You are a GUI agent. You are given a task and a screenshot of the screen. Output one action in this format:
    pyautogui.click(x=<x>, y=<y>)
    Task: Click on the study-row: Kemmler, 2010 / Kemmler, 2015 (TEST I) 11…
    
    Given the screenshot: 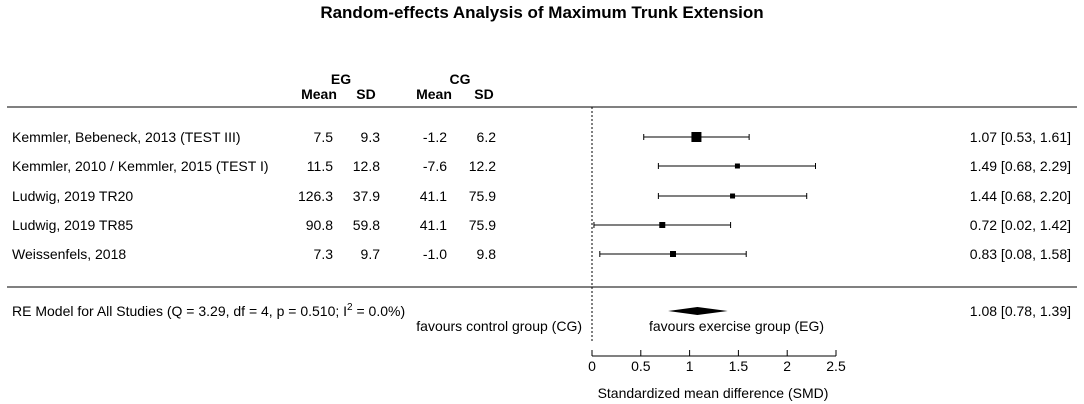 What is the action you would take?
    pyautogui.click(x=541, y=166)
    